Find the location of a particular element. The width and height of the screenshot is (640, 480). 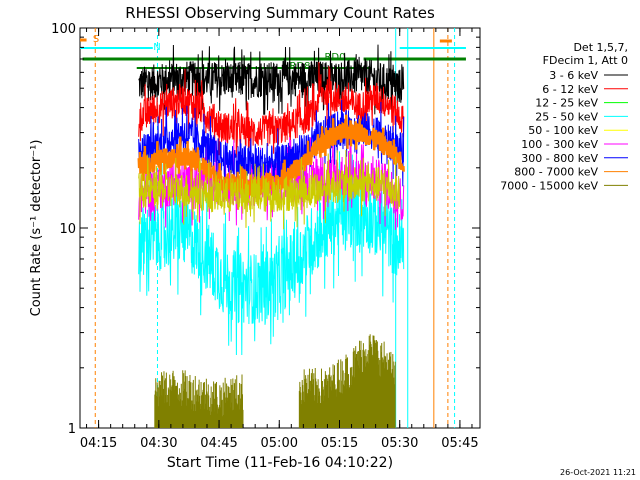

x-tick-label: 04:30 is located at coordinates (158, 443).